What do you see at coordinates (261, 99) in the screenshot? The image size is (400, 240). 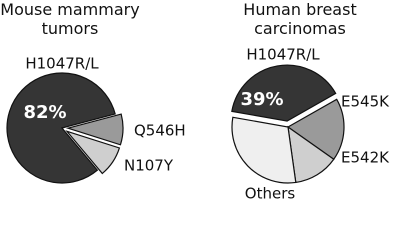 I see `value-label: 39%` at bounding box center [261, 99].